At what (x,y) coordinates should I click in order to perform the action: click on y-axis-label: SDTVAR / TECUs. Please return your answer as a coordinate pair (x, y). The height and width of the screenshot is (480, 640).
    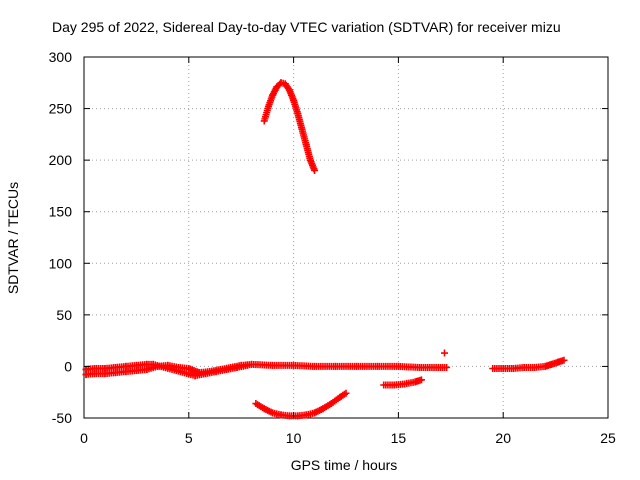
    Looking at the image, I should click on (13, 238).